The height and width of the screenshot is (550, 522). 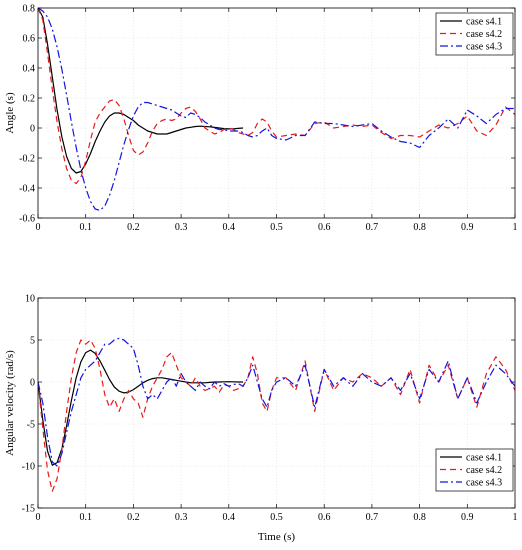 What do you see at coordinates (29, 69) in the screenshot?
I see `y-tick-label: 0.4` at bounding box center [29, 69].